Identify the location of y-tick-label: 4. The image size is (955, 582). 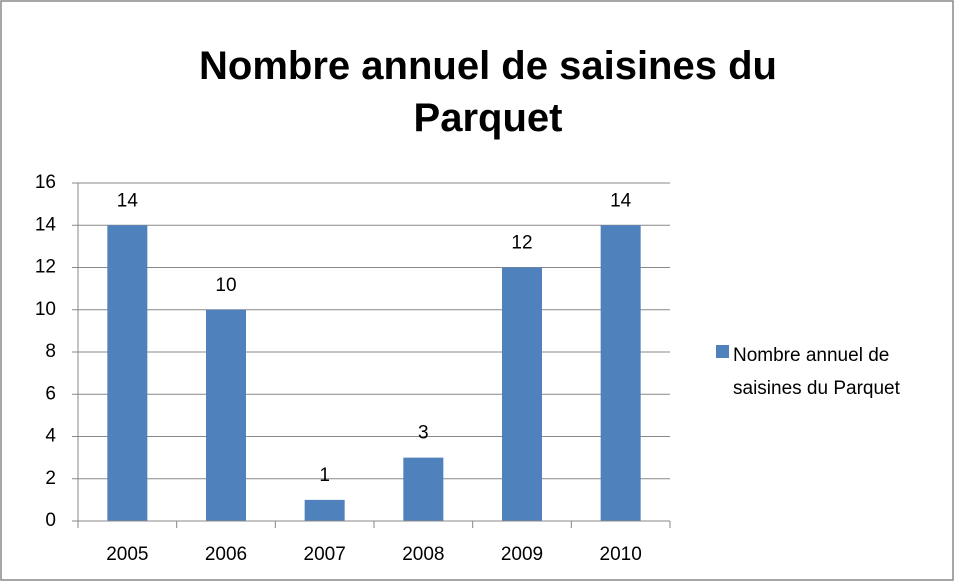
(50, 436).